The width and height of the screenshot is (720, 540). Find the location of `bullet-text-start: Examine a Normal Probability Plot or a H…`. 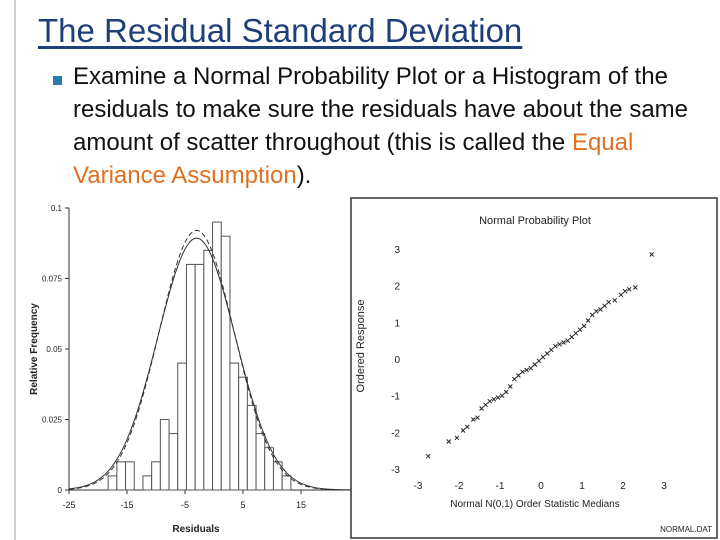

bullet-text-start: Examine a Normal Probability Plot or a H… is located at coordinates (381, 109).